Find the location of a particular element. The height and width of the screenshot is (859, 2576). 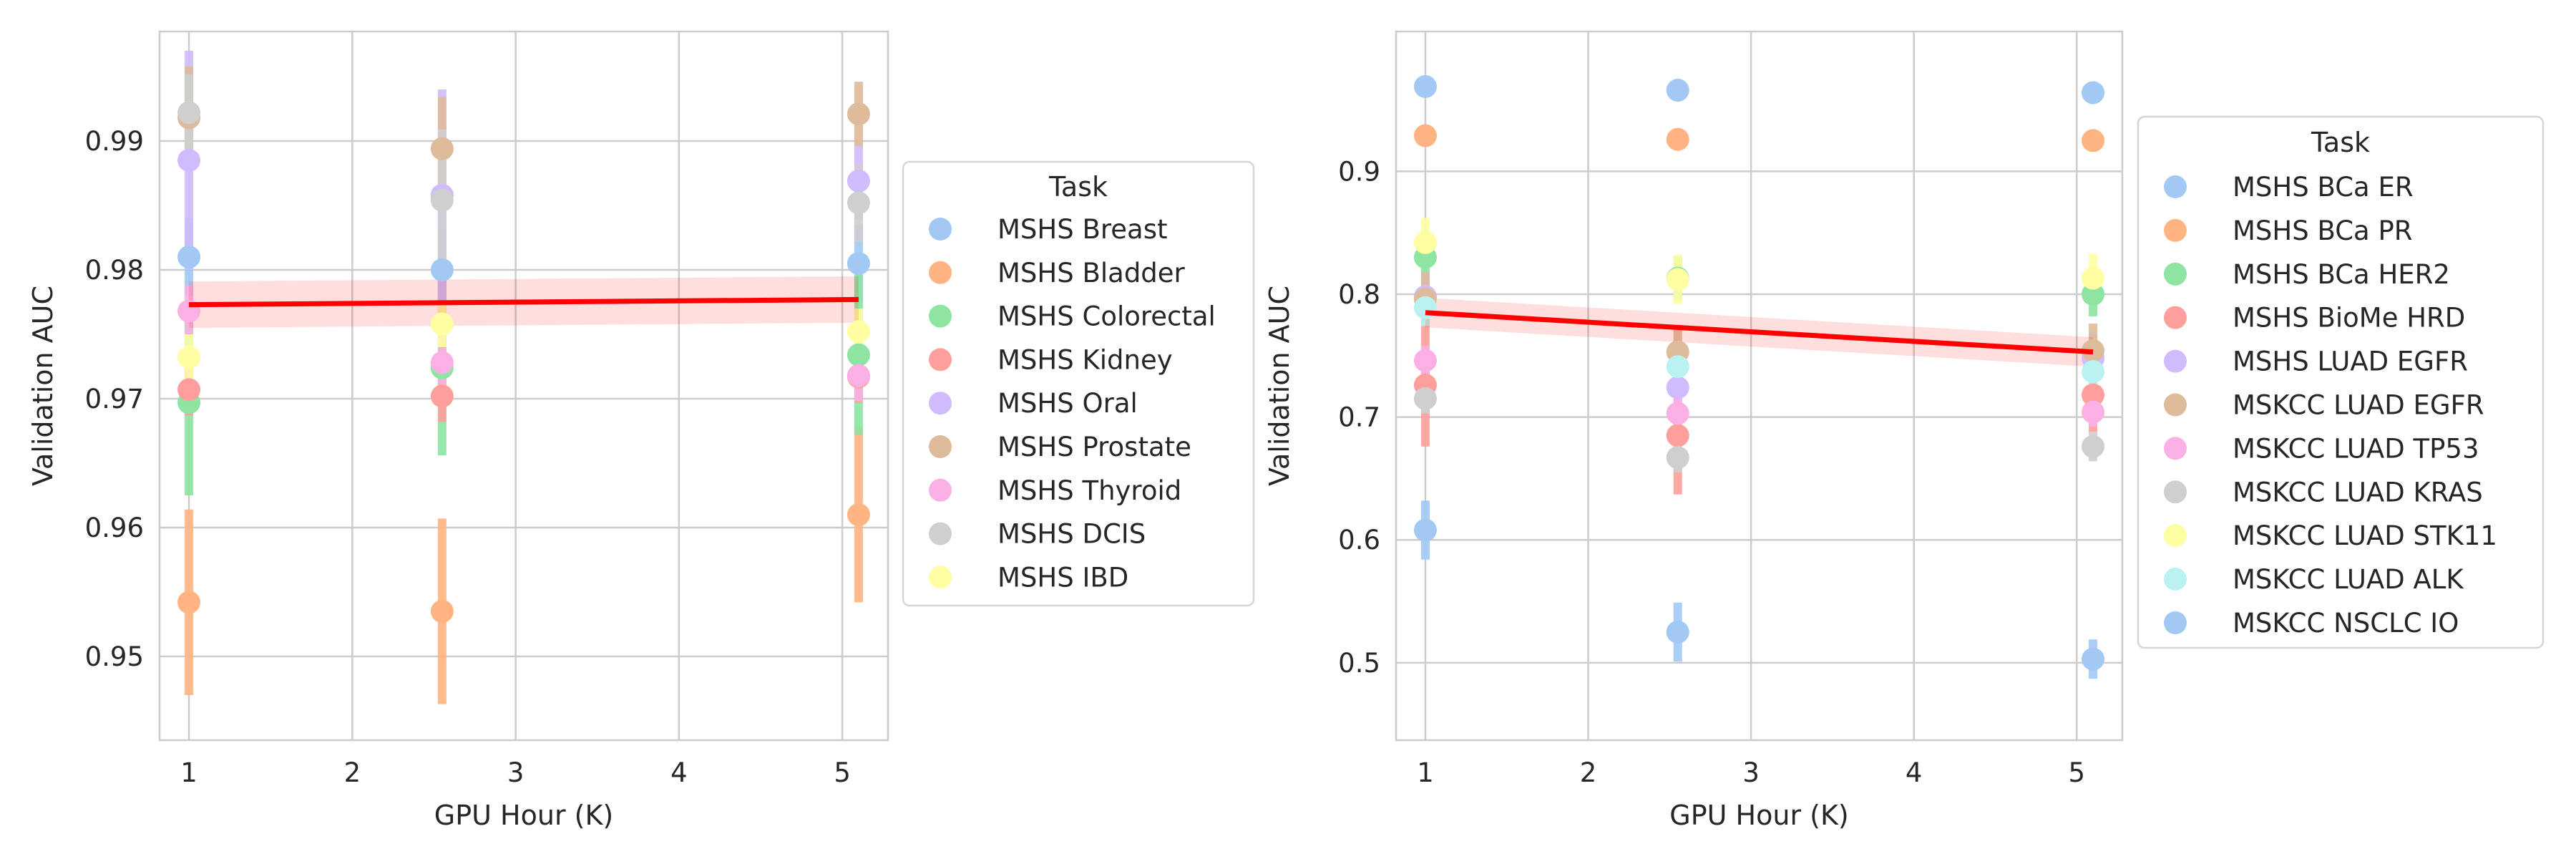

legend-label: MSKCC NSCLC IO is located at coordinates (2346, 623).